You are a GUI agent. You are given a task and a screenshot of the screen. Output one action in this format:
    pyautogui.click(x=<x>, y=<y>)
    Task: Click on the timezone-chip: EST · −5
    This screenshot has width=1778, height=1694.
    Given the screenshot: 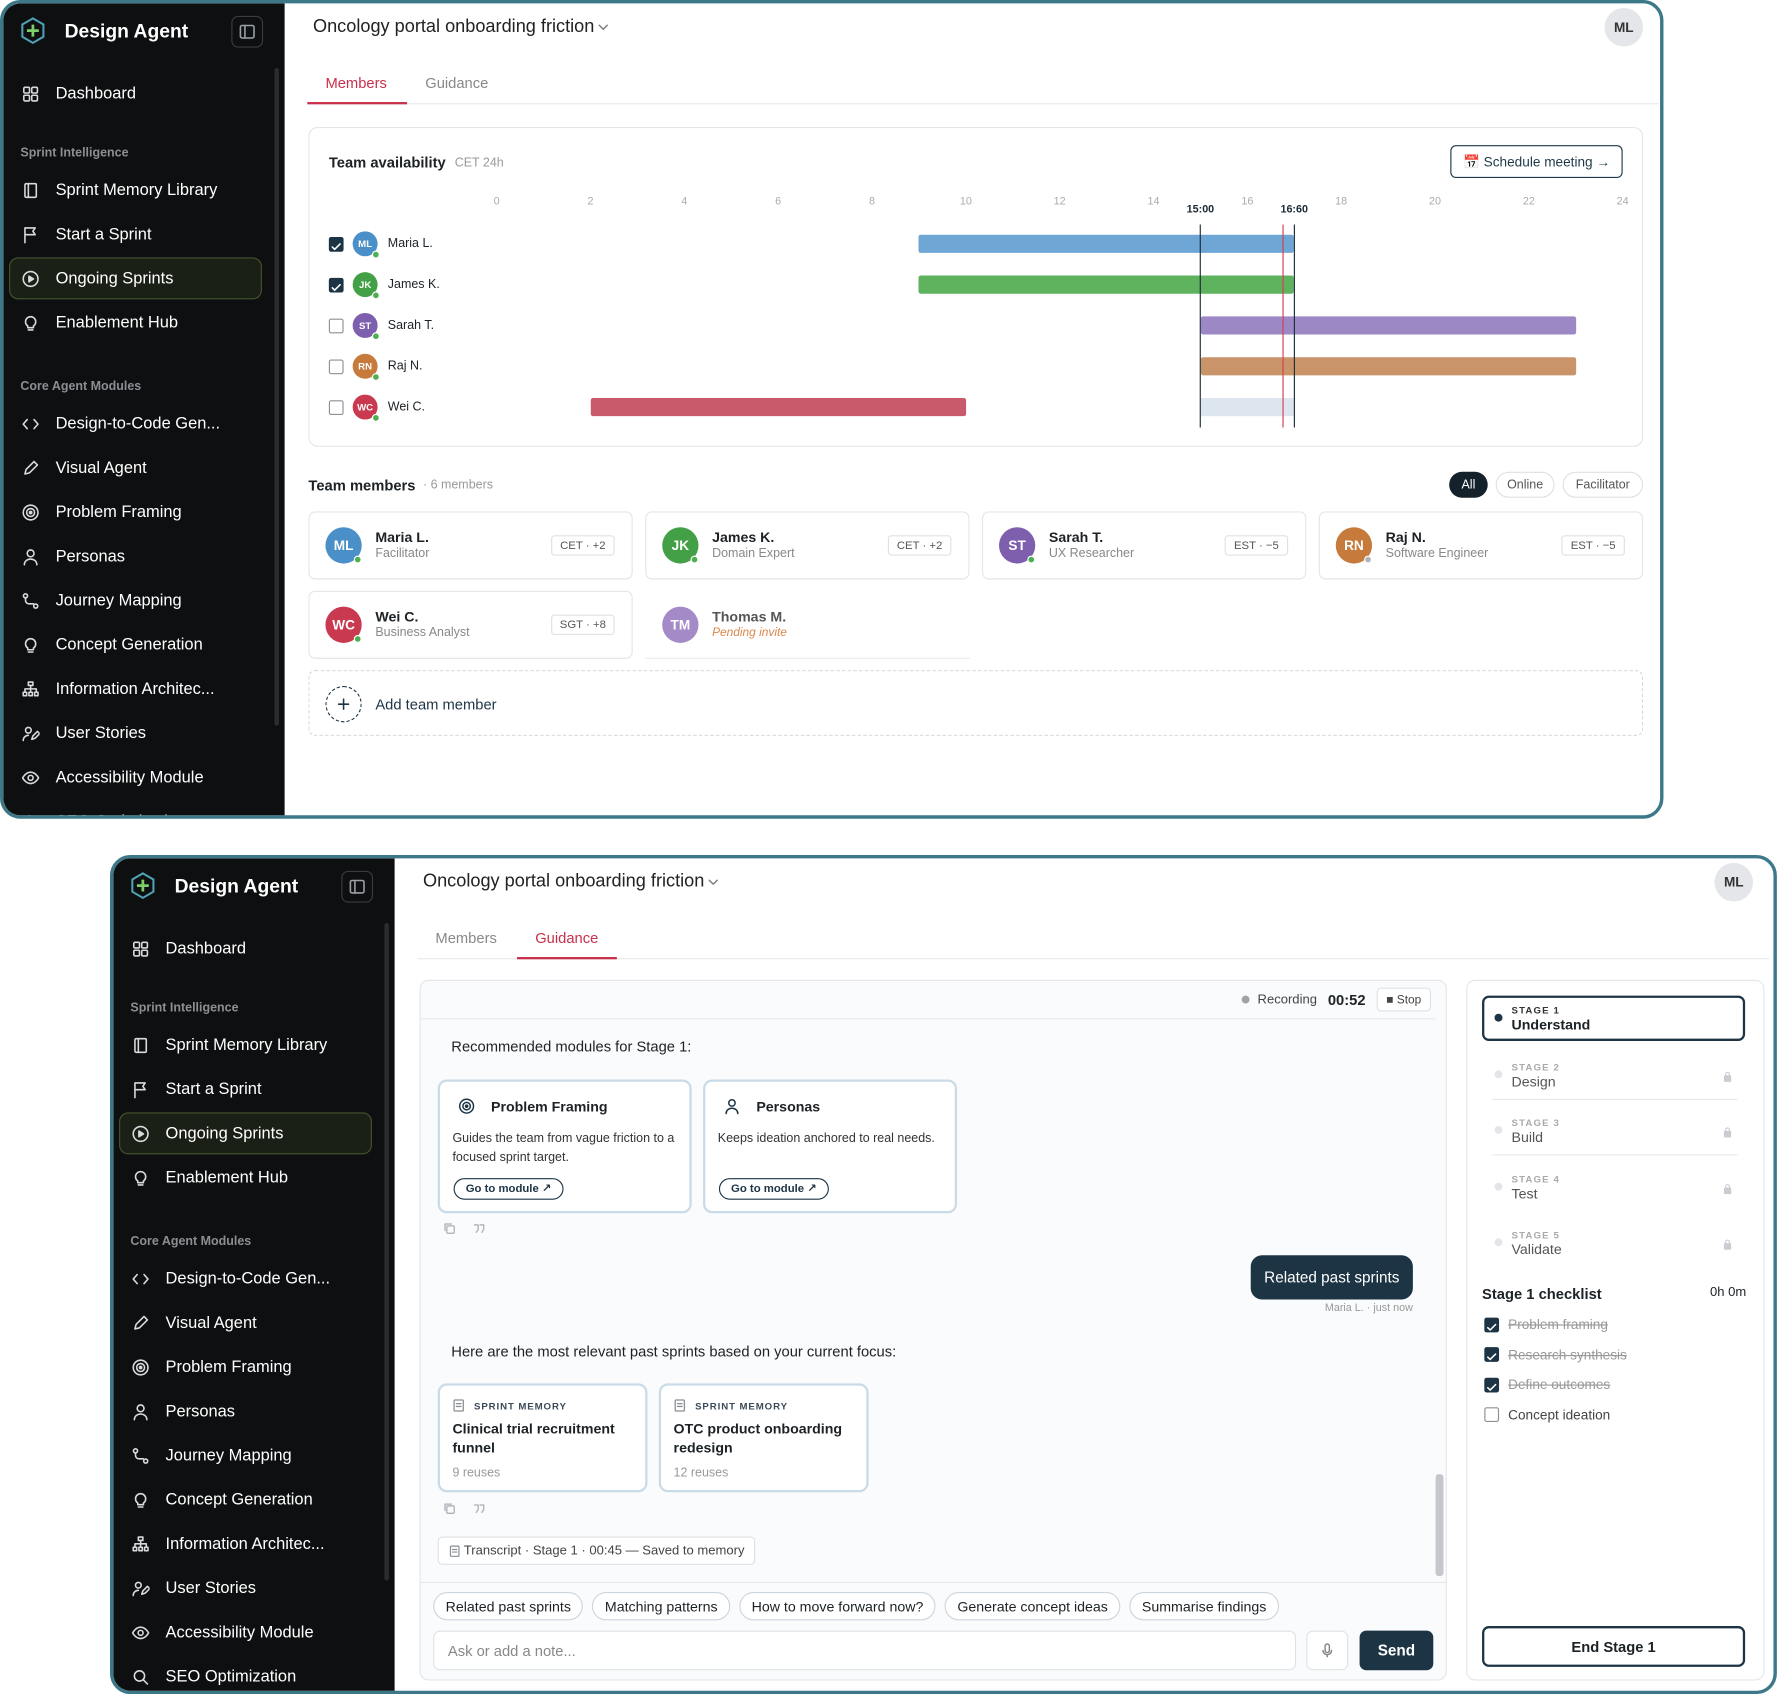 What is the action you would take?
    pyautogui.click(x=1256, y=545)
    